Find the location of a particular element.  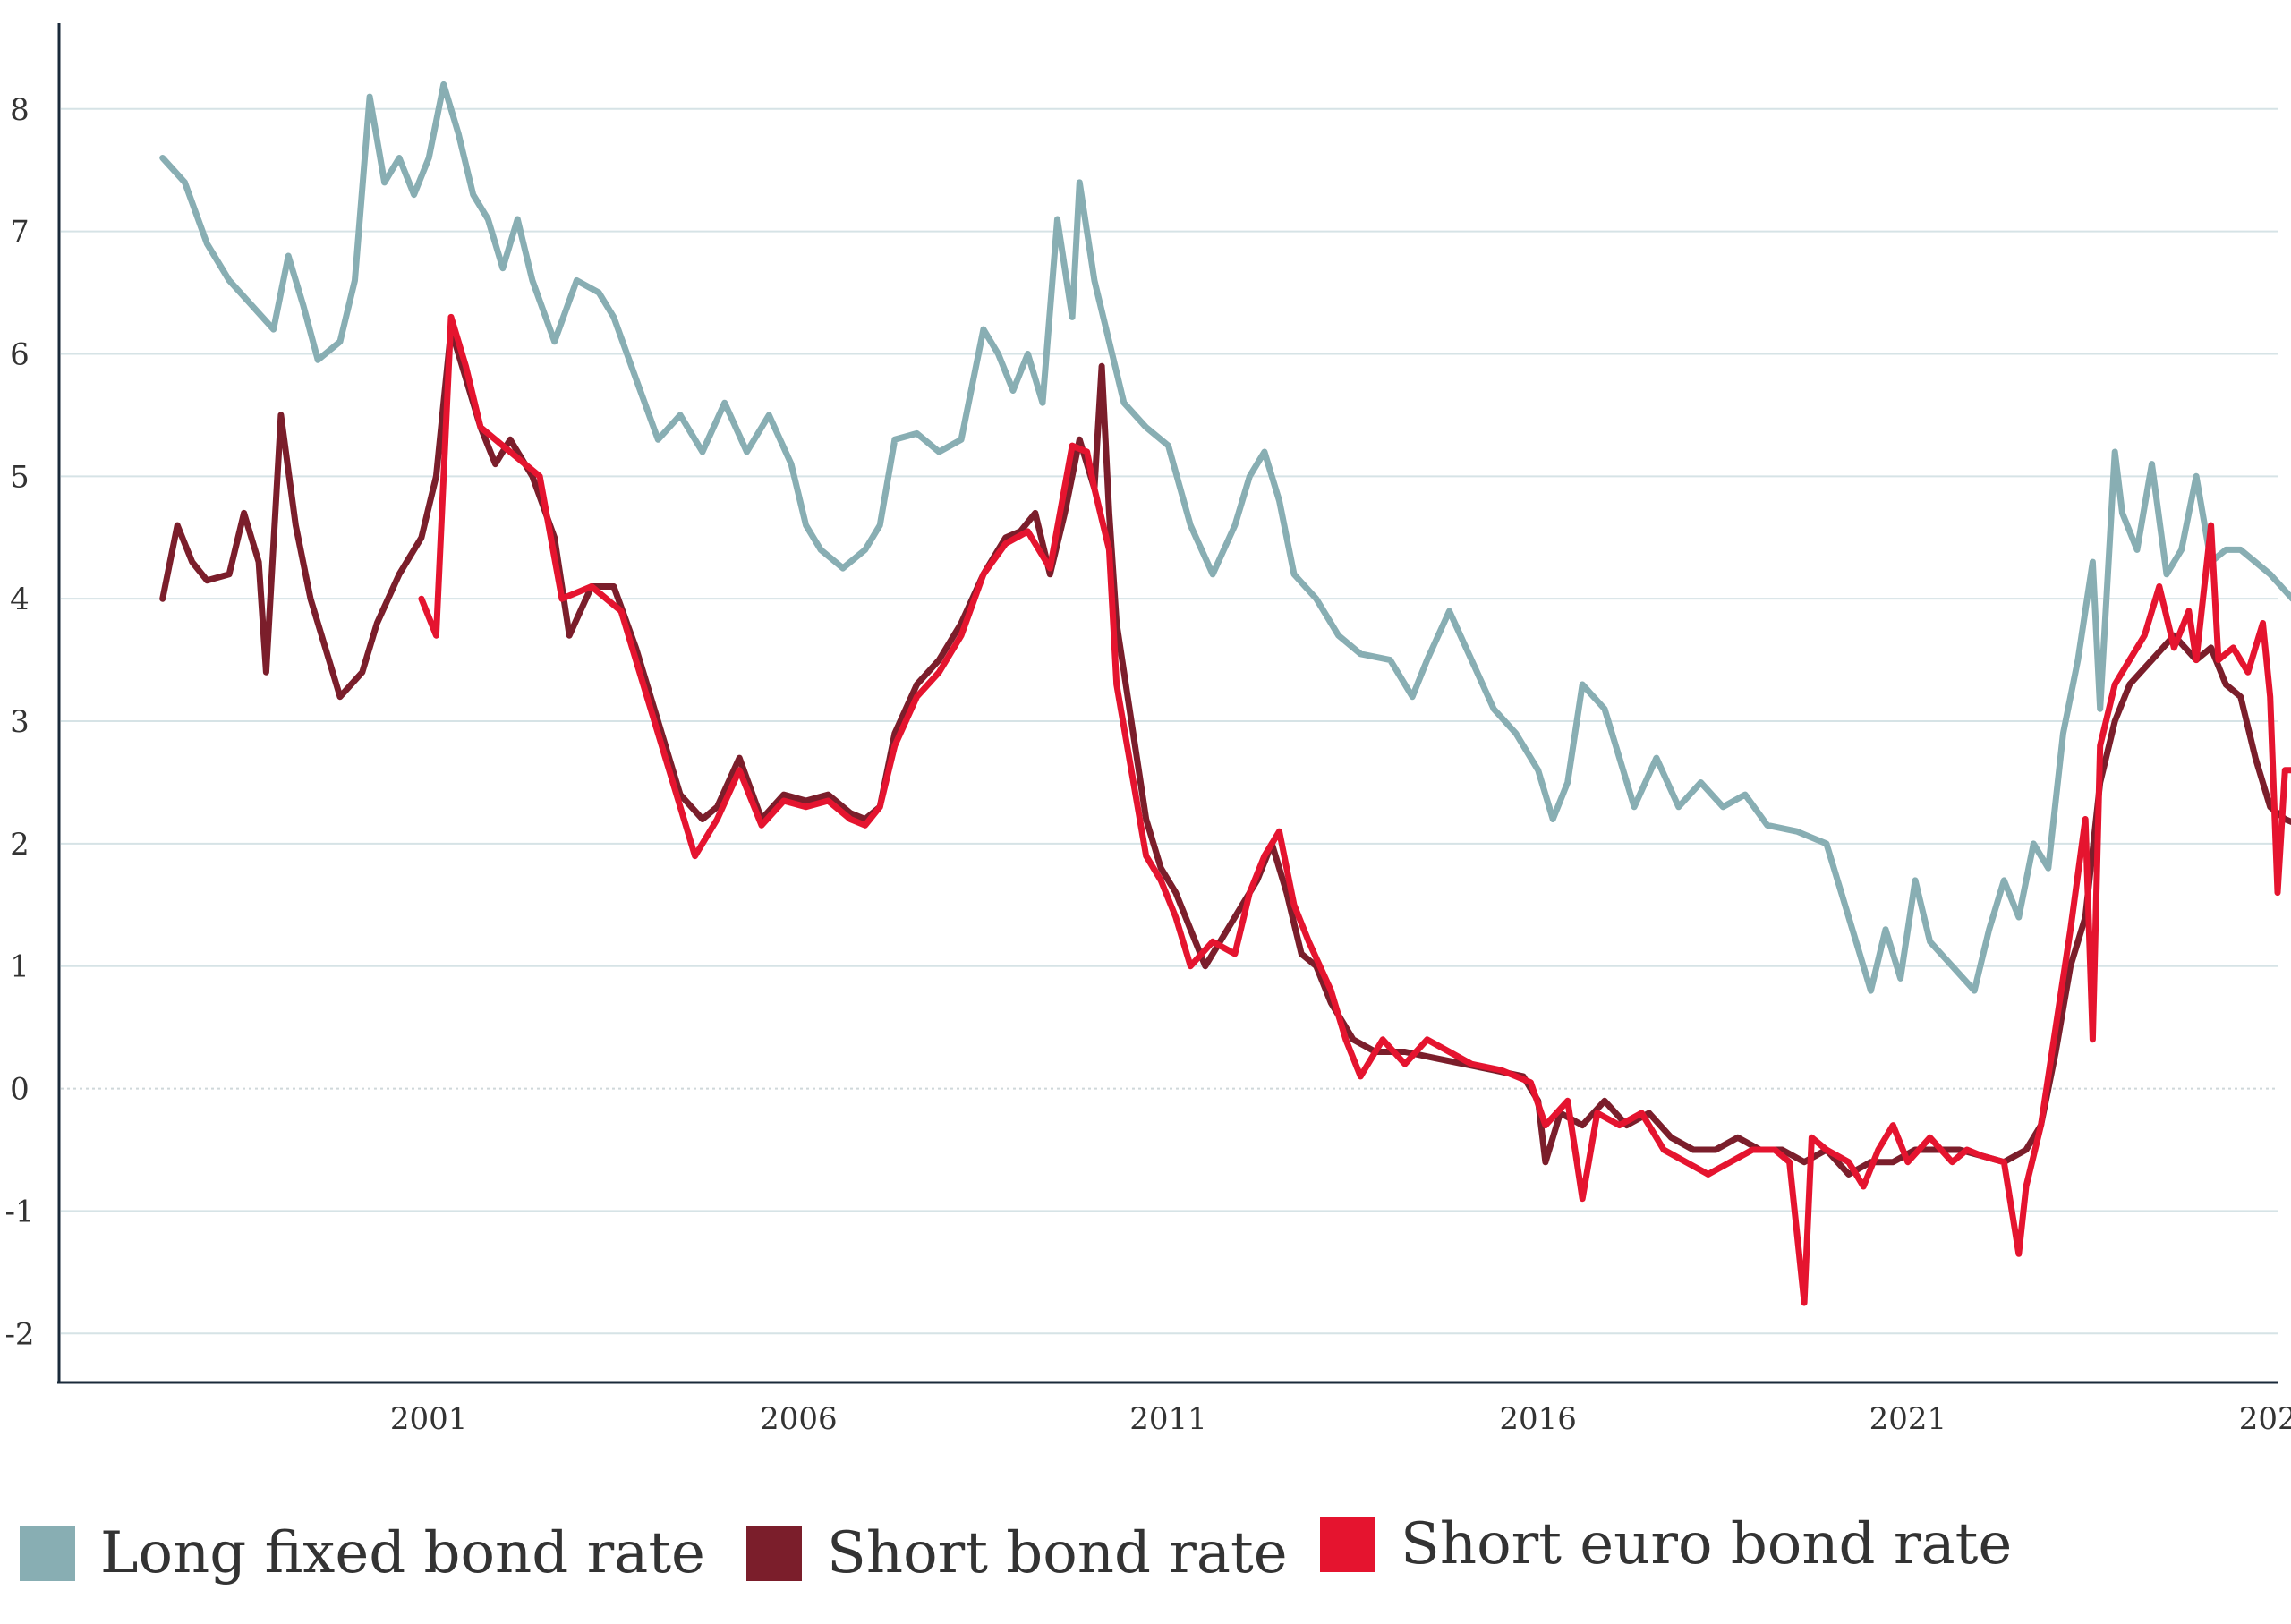

y-tick-label: 6 is located at coordinates (20, 354).